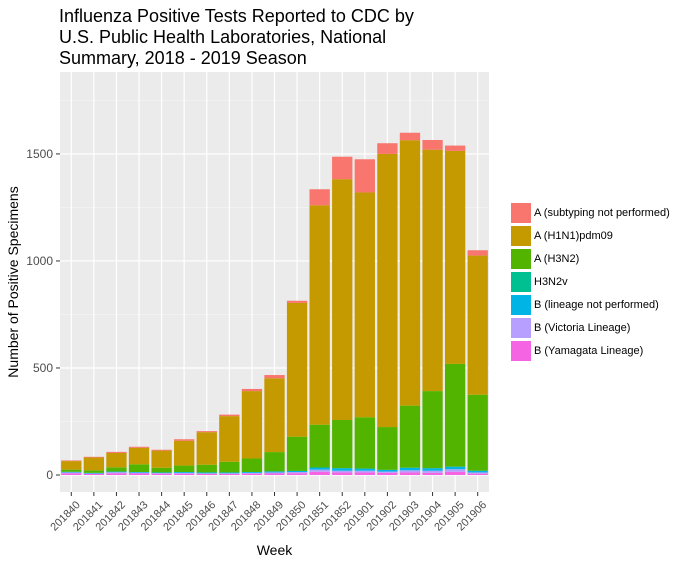 This screenshot has height=566, width=700. What do you see at coordinates (275, 550) in the screenshot?
I see `x-axis-title: Week` at bounding box center [275, 550].